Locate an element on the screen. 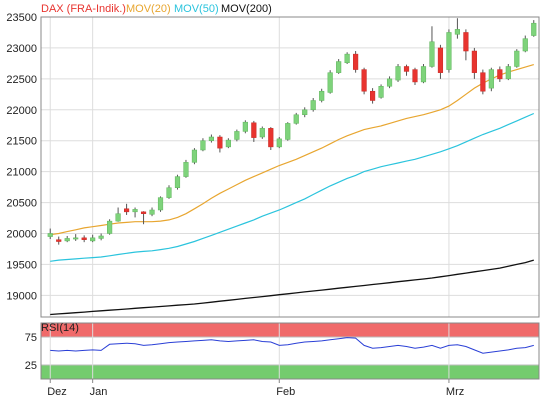  y-tick-label: 21000 is located at coordinates (21, 173).